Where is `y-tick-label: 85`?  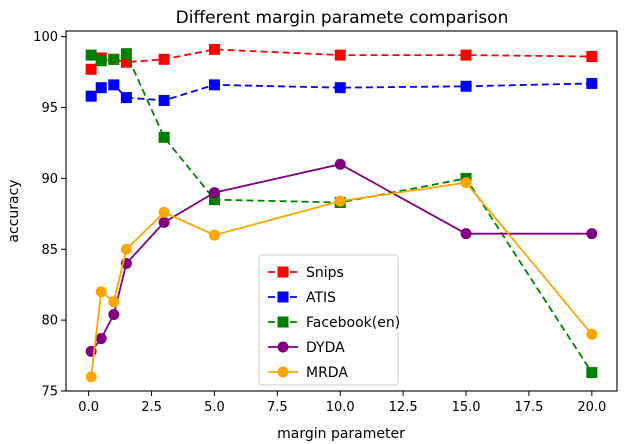 y-tick-label: 85 is located at coordinates (49, 250).